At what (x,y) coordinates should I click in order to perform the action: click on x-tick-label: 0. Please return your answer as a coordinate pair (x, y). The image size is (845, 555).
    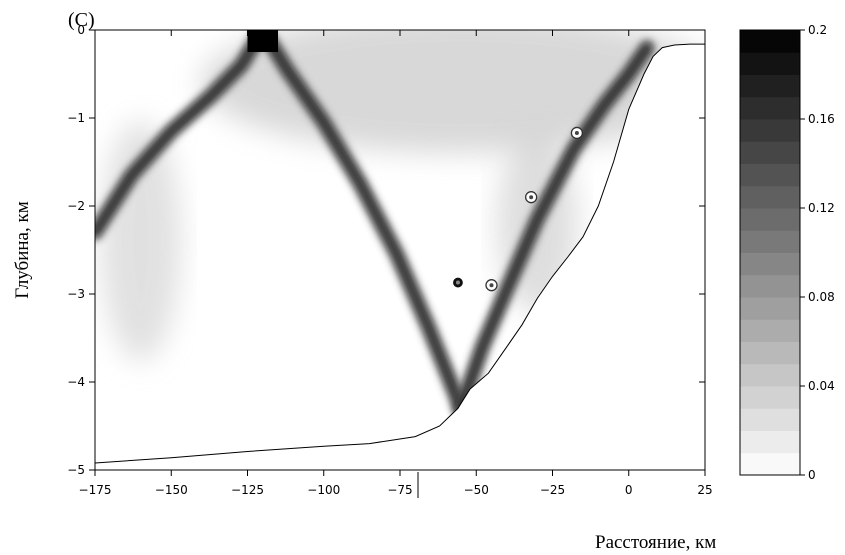
    Looking at the image, I should click on (629, 490).